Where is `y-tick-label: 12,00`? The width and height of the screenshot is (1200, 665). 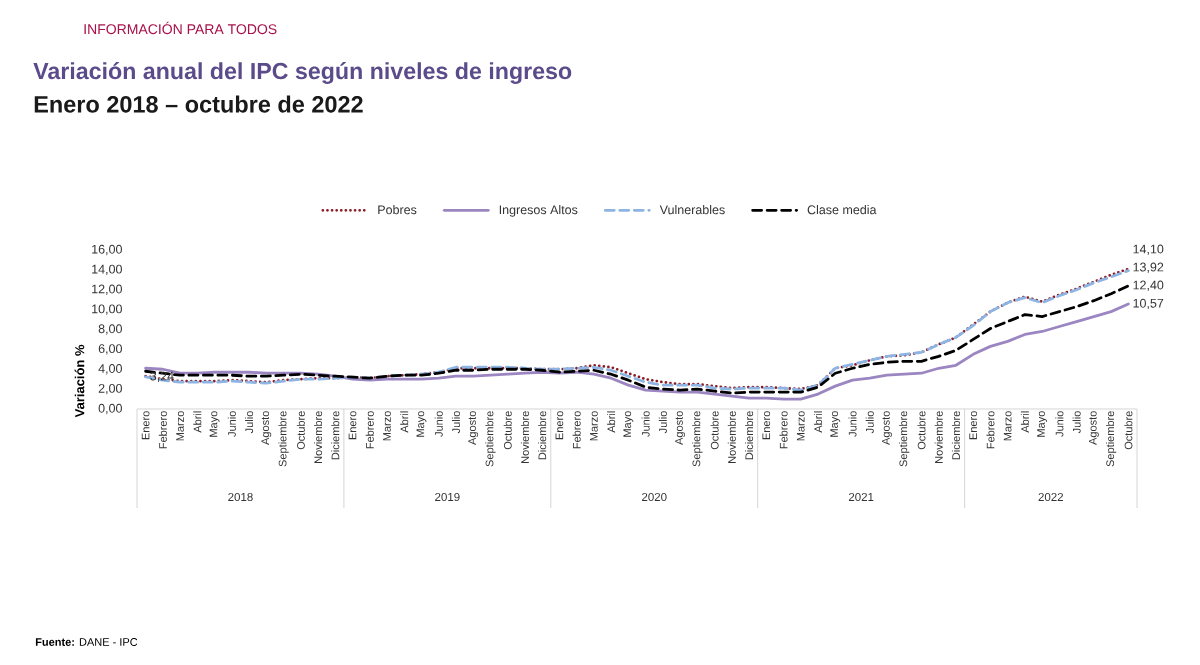 y-tick-label: 12,00 is located at coordinates (107, 289).